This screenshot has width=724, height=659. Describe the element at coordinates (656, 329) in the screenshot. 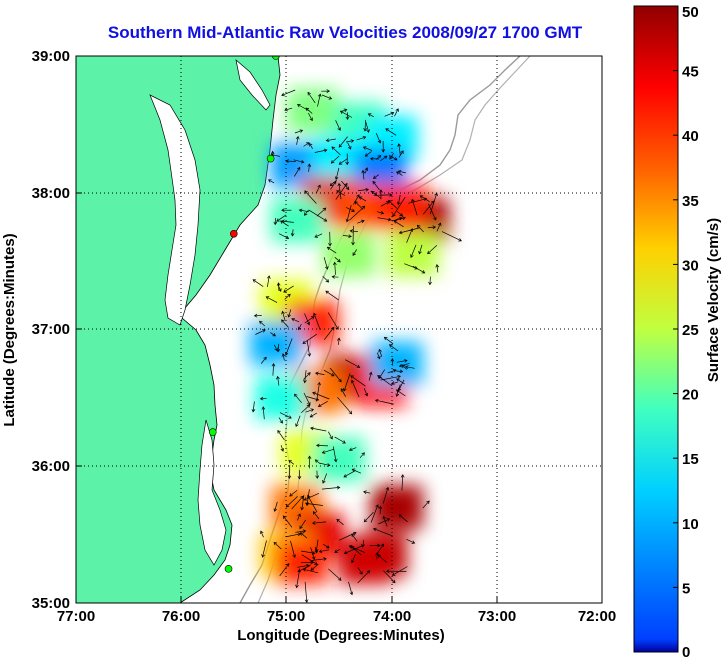

I see `colorbar` at that location.